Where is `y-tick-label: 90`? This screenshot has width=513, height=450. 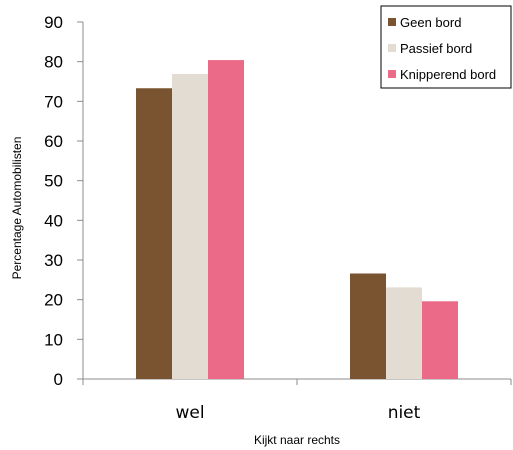 y-tick-label: 90 is located at coordinates (53, 22).